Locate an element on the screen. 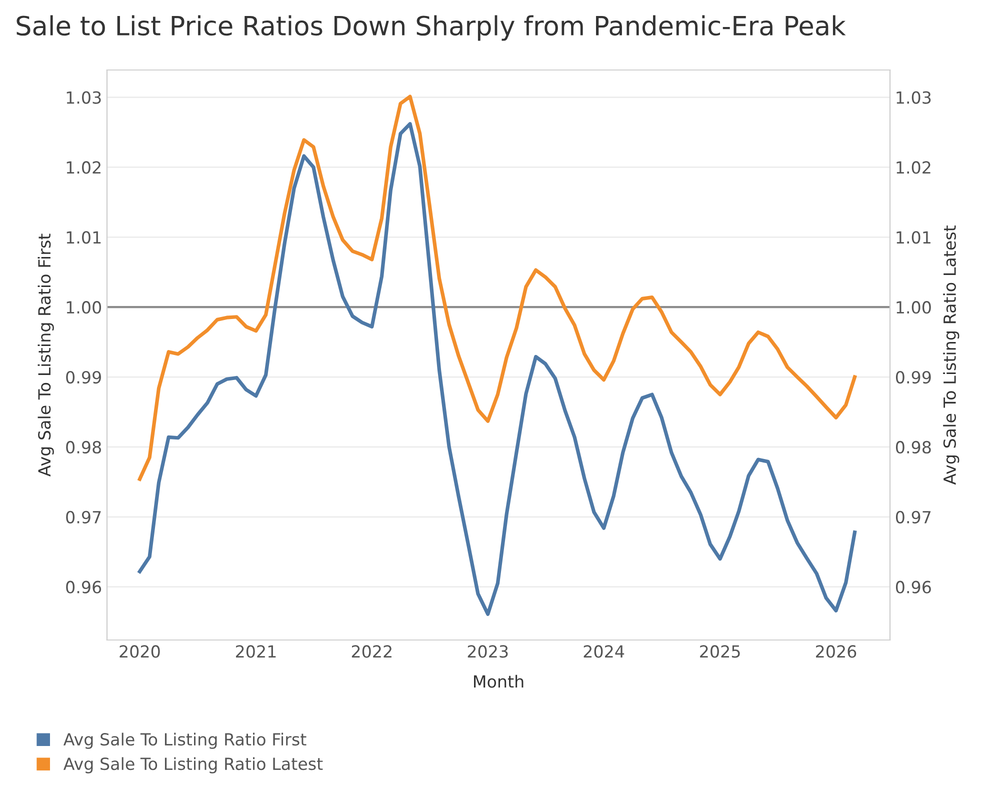  x-axis-title: Month is located at coordinates (499, 681).